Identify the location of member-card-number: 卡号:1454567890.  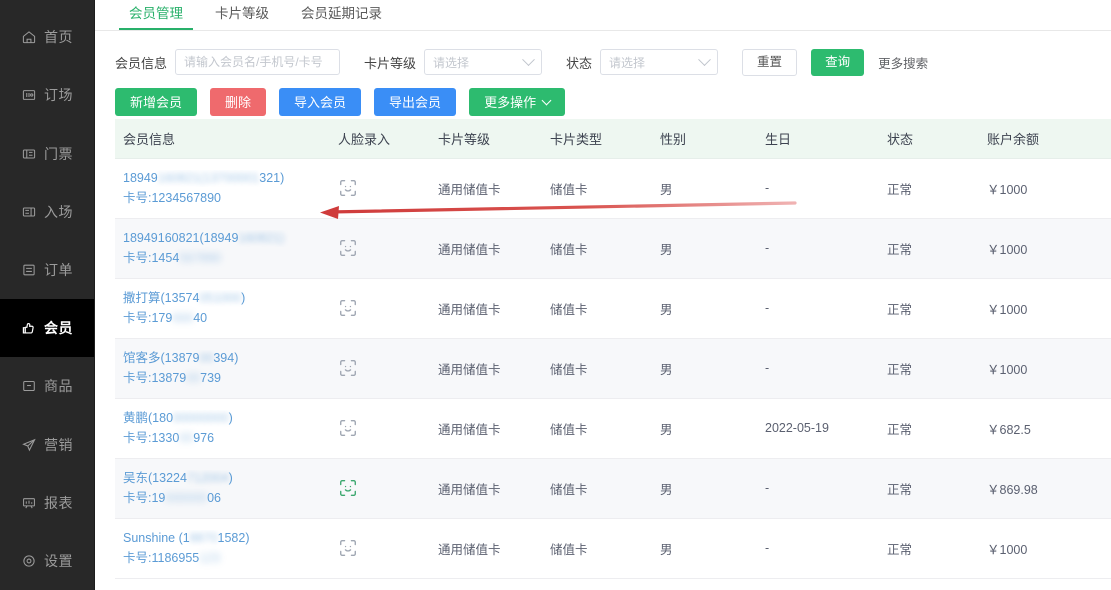
(222, 258).